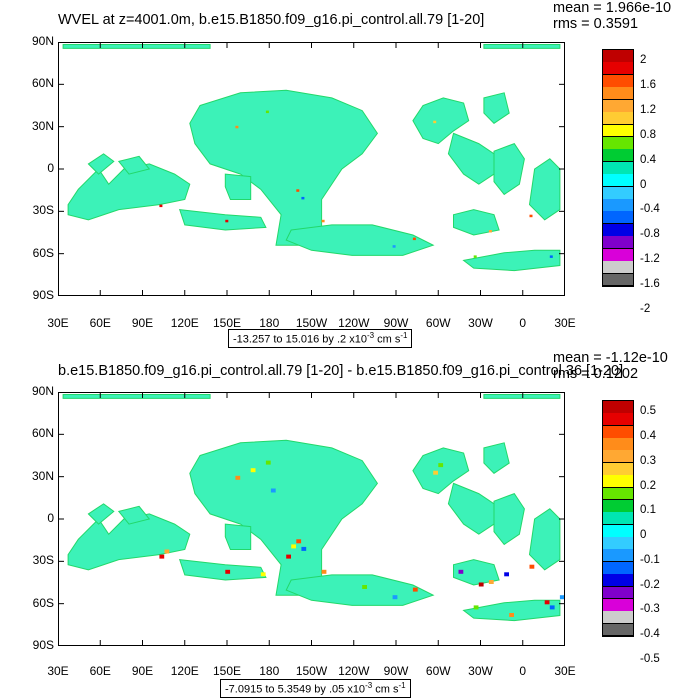  I want to click on colorbar-tick-label: 0, so click(643, 535).